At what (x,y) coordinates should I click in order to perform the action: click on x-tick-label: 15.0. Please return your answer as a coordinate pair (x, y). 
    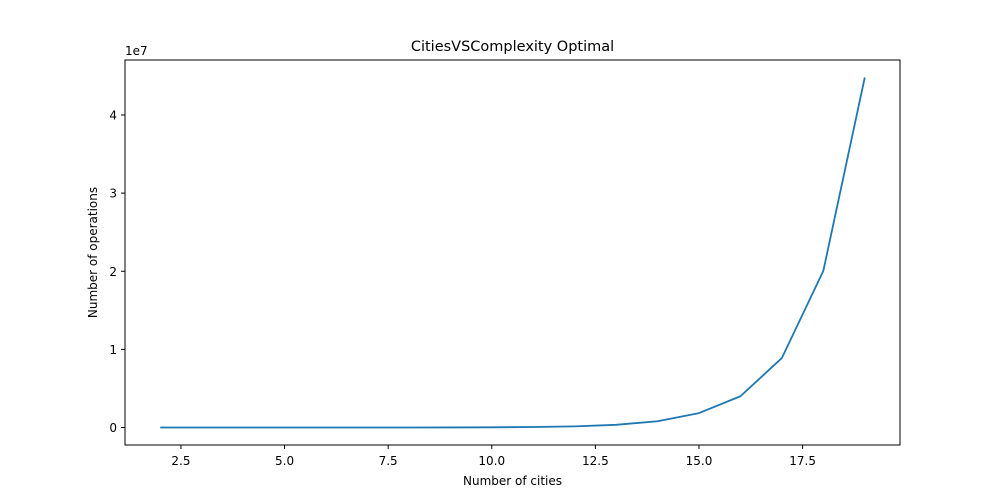
    Looking at the image, I should click on (699, 461).